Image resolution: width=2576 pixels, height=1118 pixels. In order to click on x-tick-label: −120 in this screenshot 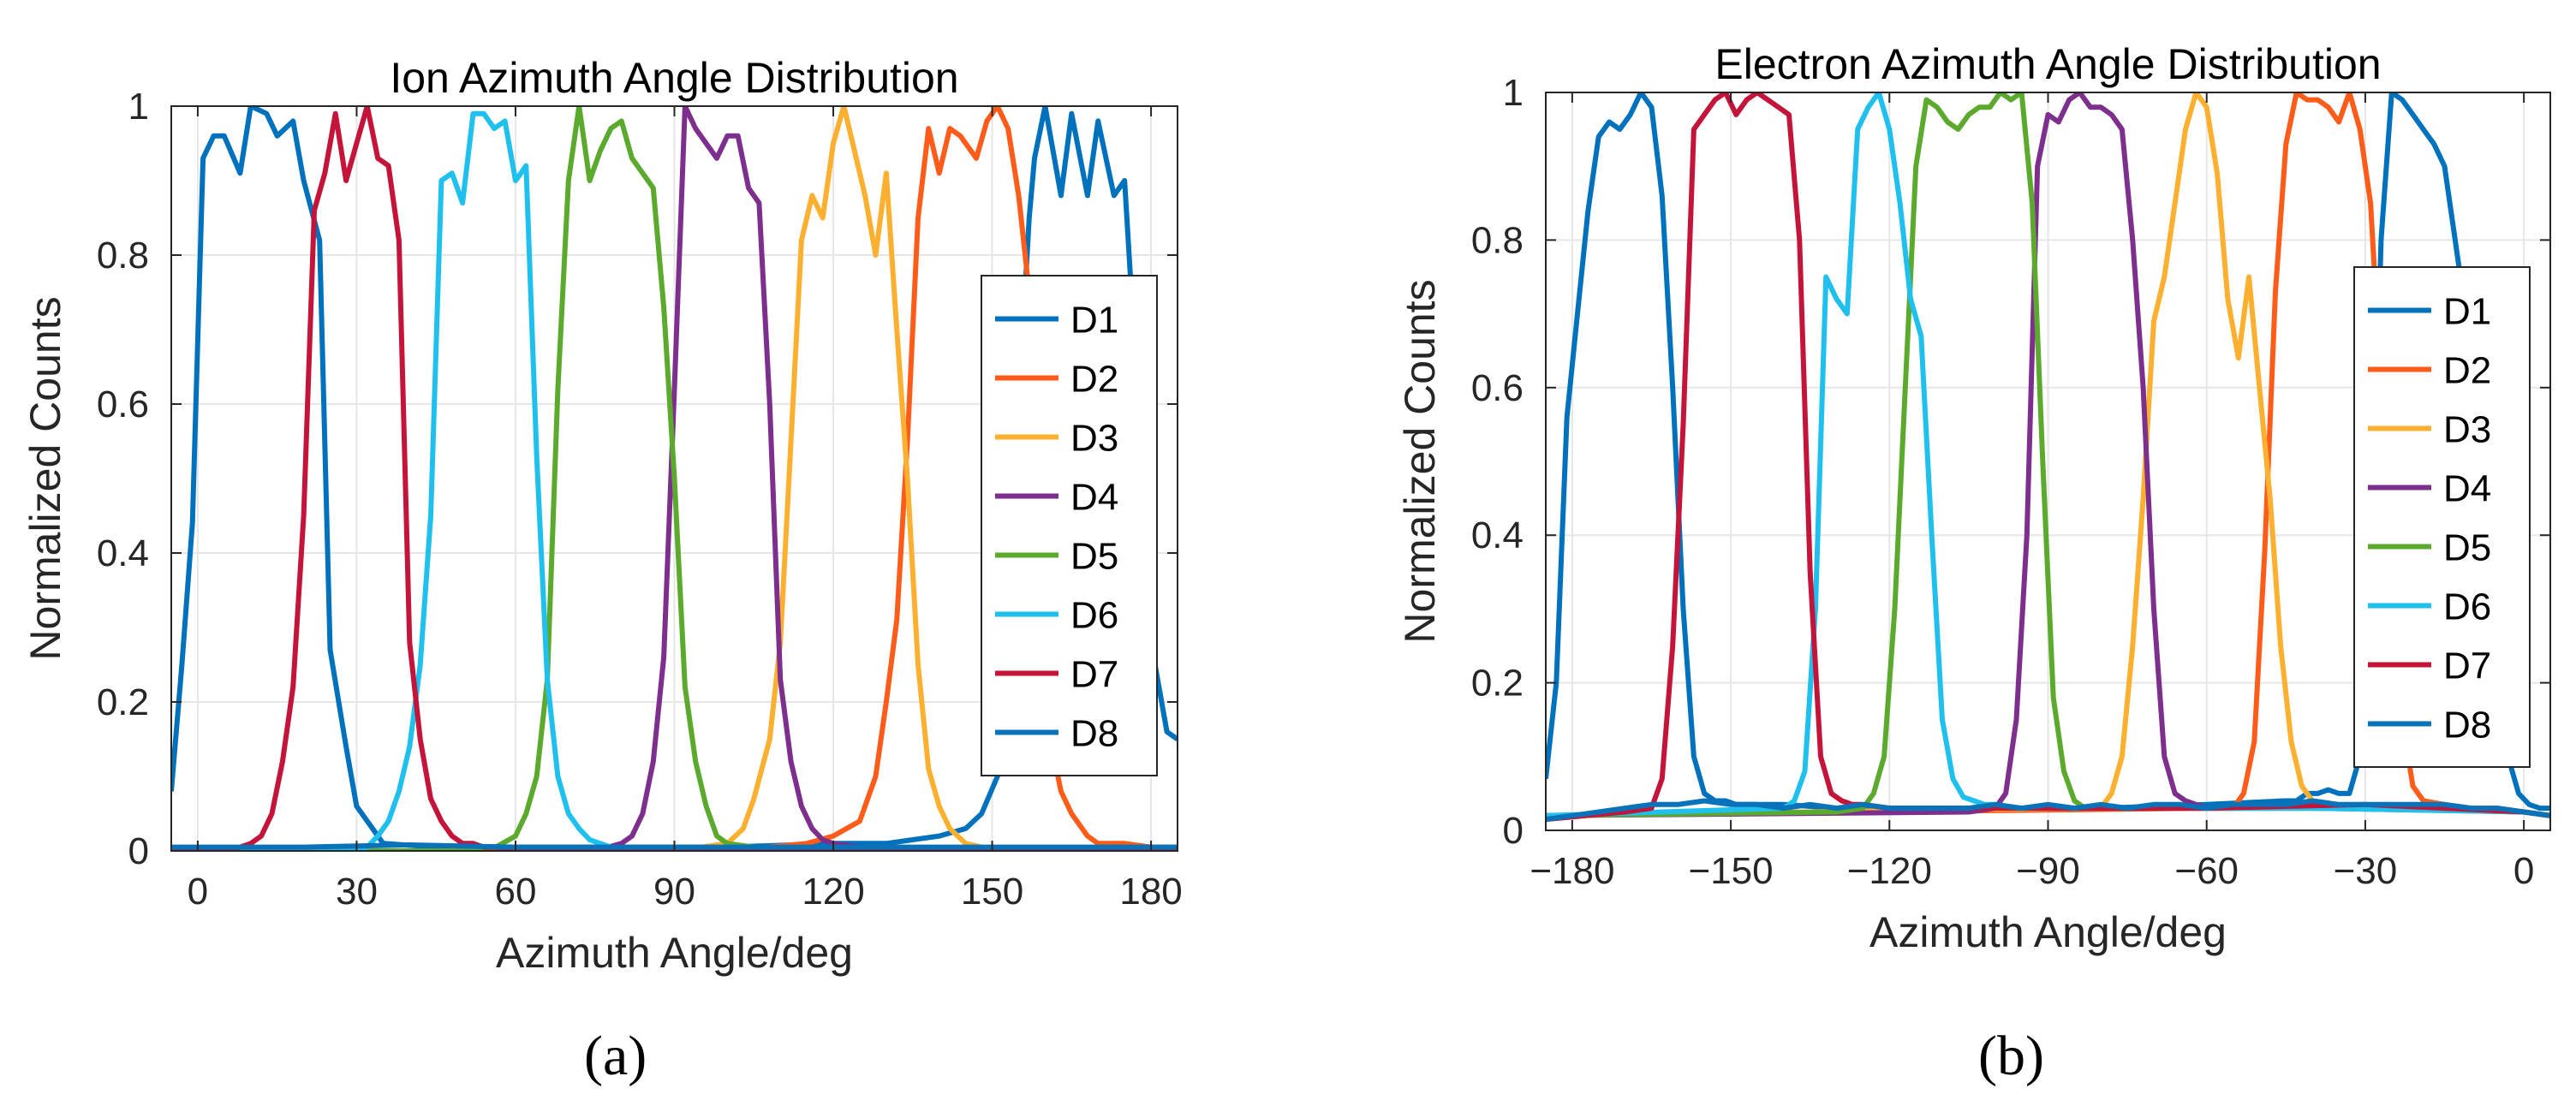, I will do `click(1889, 871)`.